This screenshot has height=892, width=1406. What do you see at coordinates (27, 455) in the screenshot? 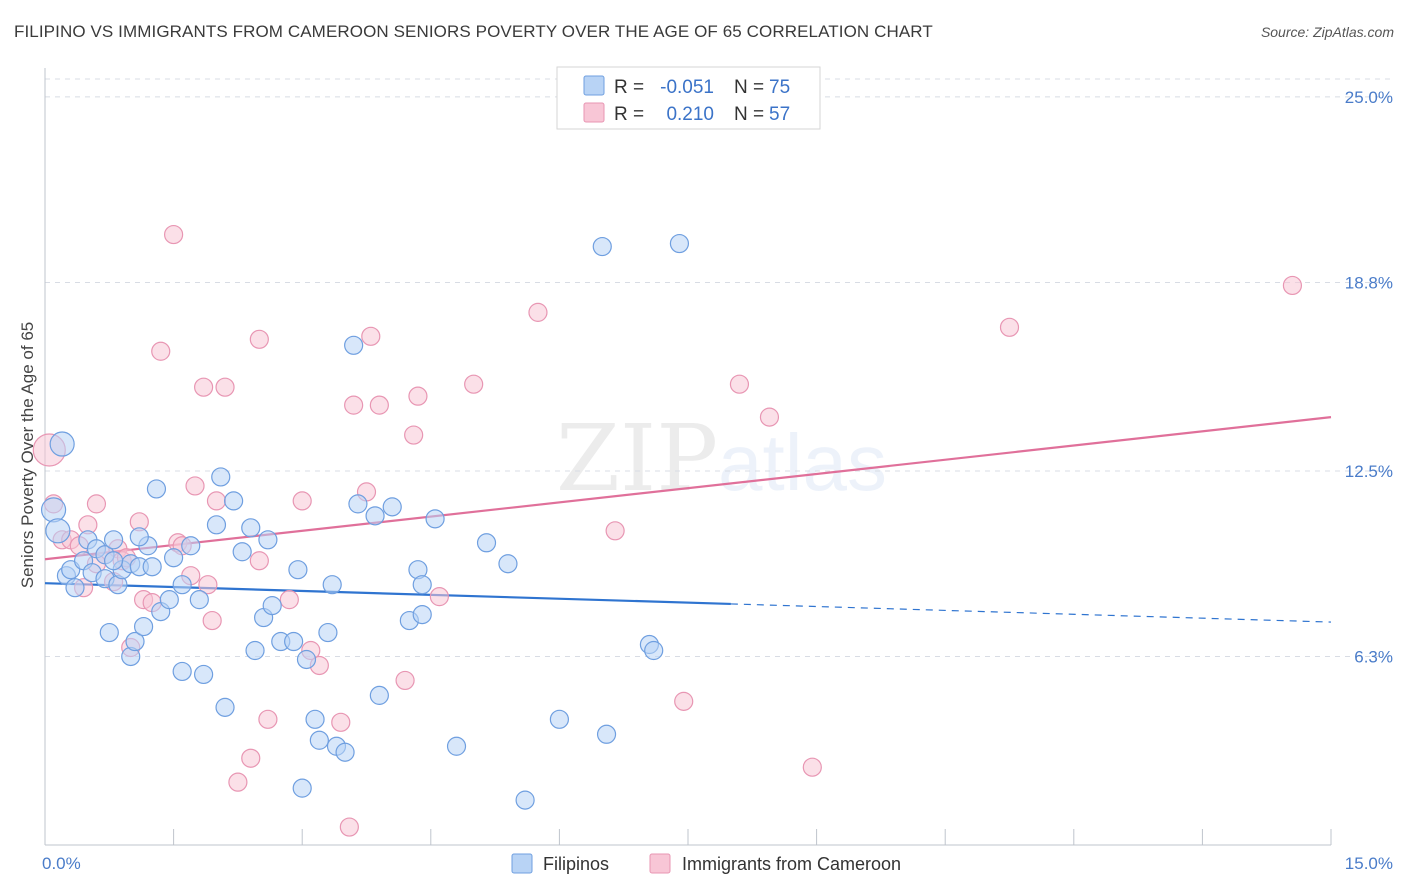
I see `y-axis-label: Seniors Poverty Over the Age of 65` at bounding box center [27, 455].